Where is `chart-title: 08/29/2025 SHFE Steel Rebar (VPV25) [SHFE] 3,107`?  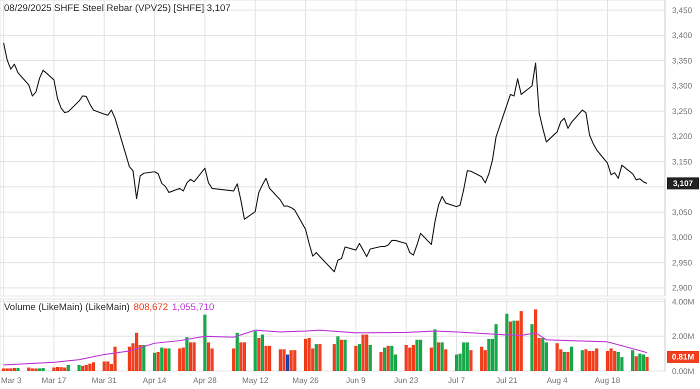 chart-title: 08/29/2025 SHFE Steel Rebar (VPV25) [SHFE] 3,107 is located at coordinates (117, 8).